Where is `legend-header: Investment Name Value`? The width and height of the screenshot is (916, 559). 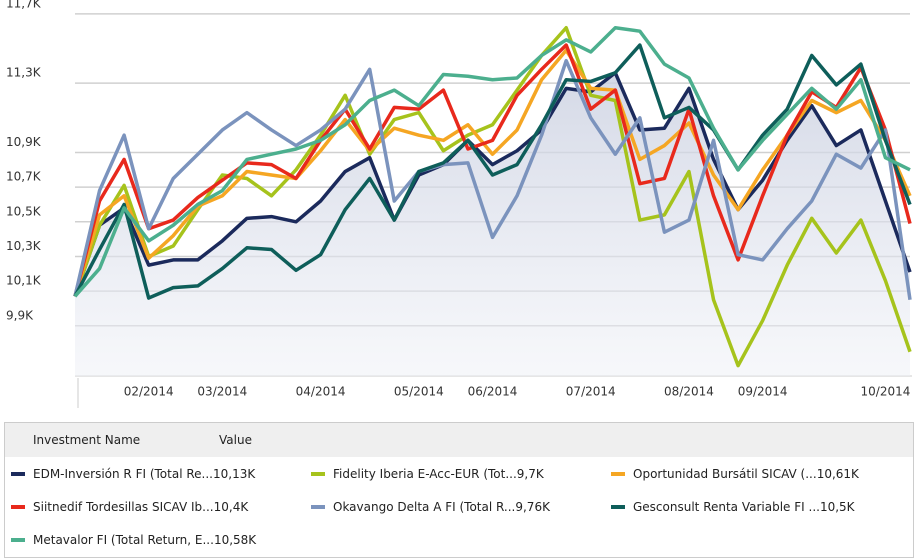 legend-header: Investment Name Value is located at coordinates (459, 440).